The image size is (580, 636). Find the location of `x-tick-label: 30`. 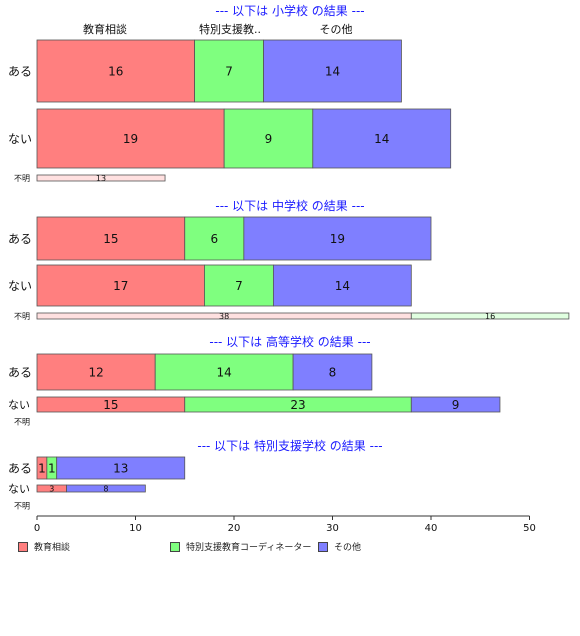

x-tick-label: 30 is located at coordinates (332, 528).